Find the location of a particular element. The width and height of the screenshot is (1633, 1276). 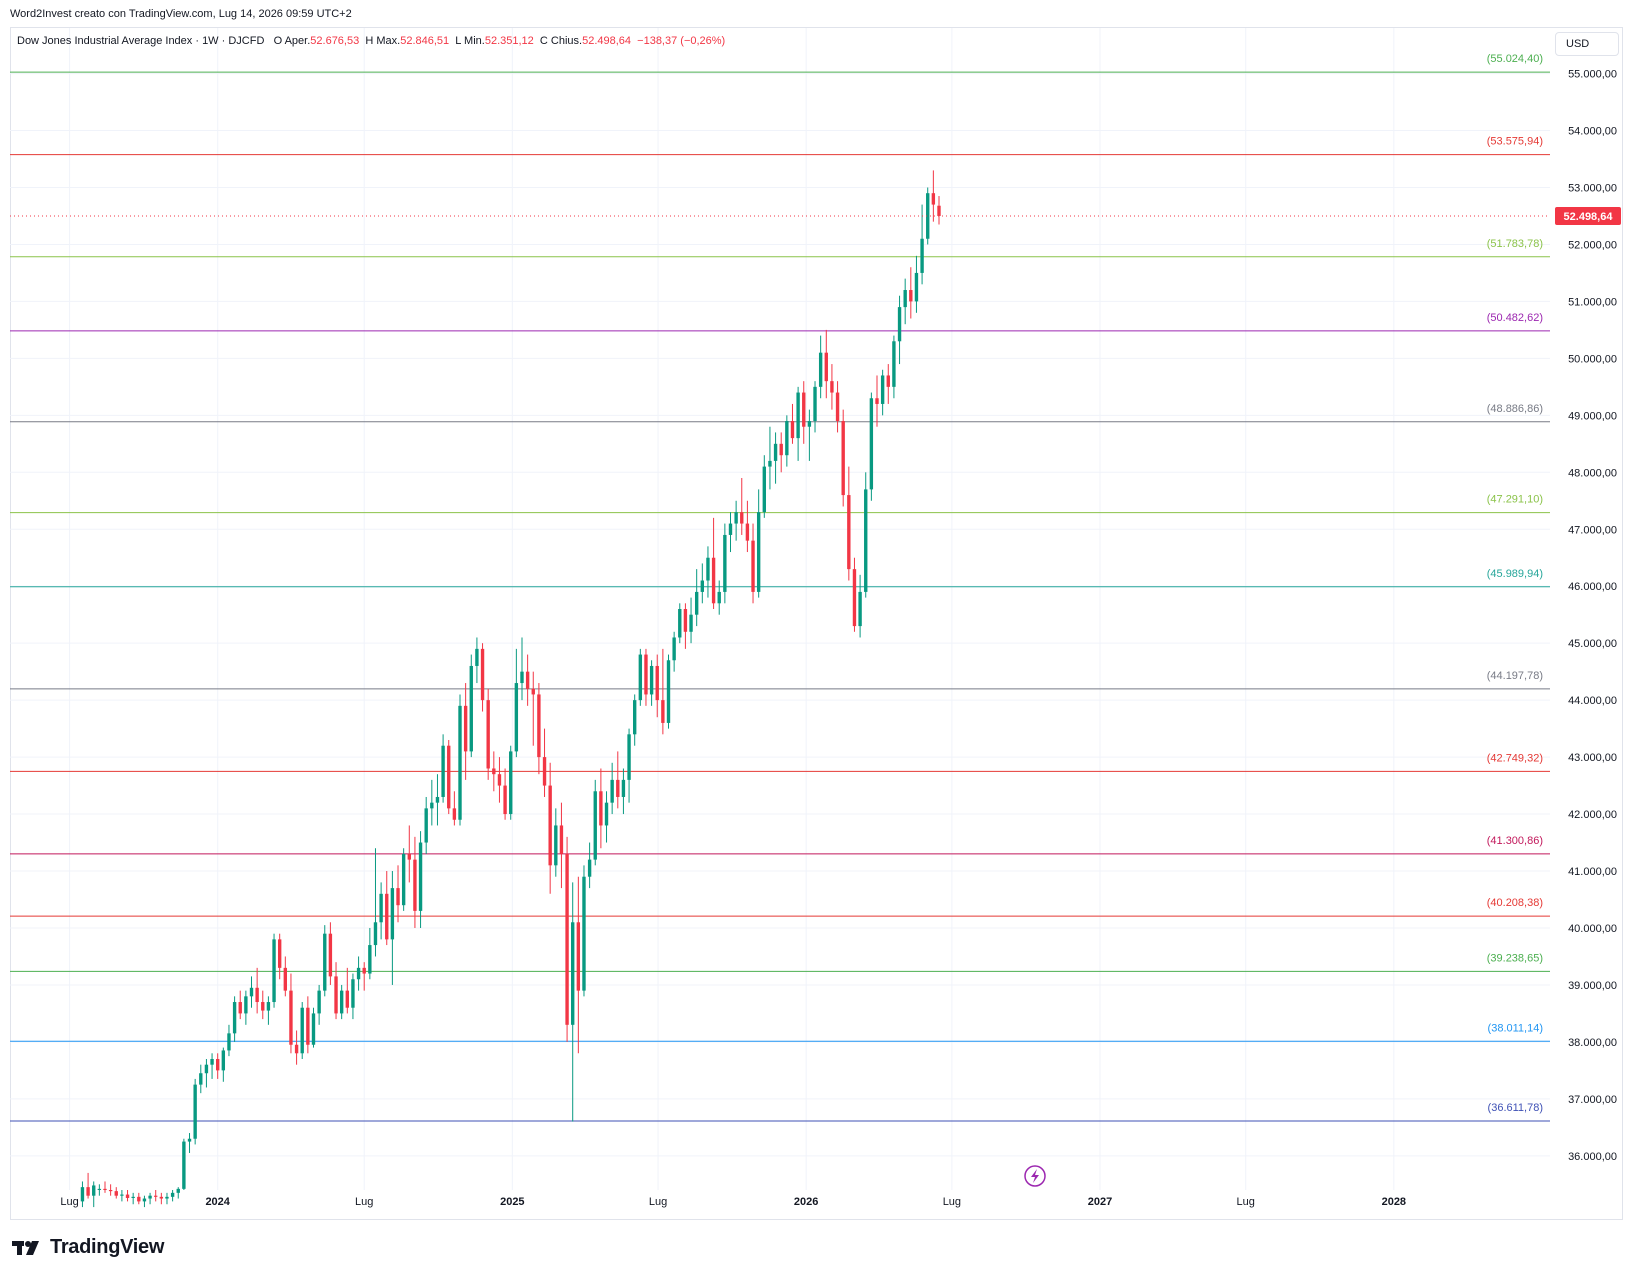

y-tick-label: 49.000,00 is located at coordinates (1592, 416).